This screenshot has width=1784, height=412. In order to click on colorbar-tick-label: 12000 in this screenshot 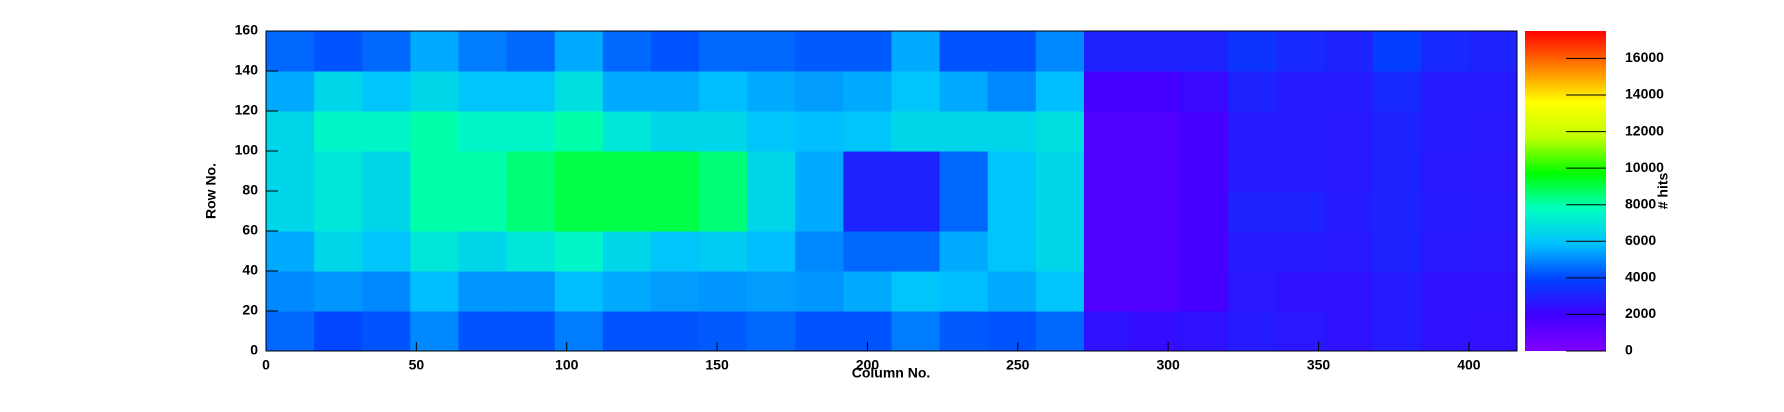, I will do `click(1644, 130)`.